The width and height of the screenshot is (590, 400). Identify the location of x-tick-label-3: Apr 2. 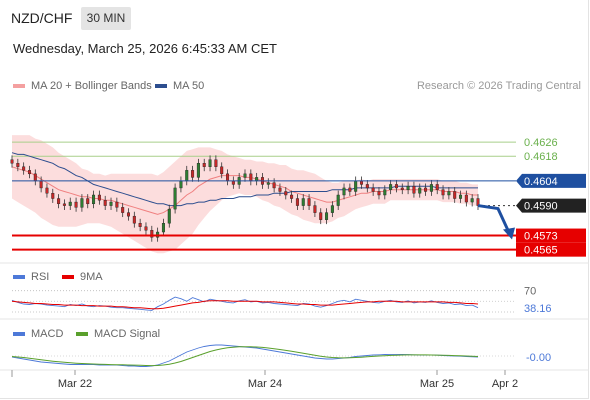
(505, 384).